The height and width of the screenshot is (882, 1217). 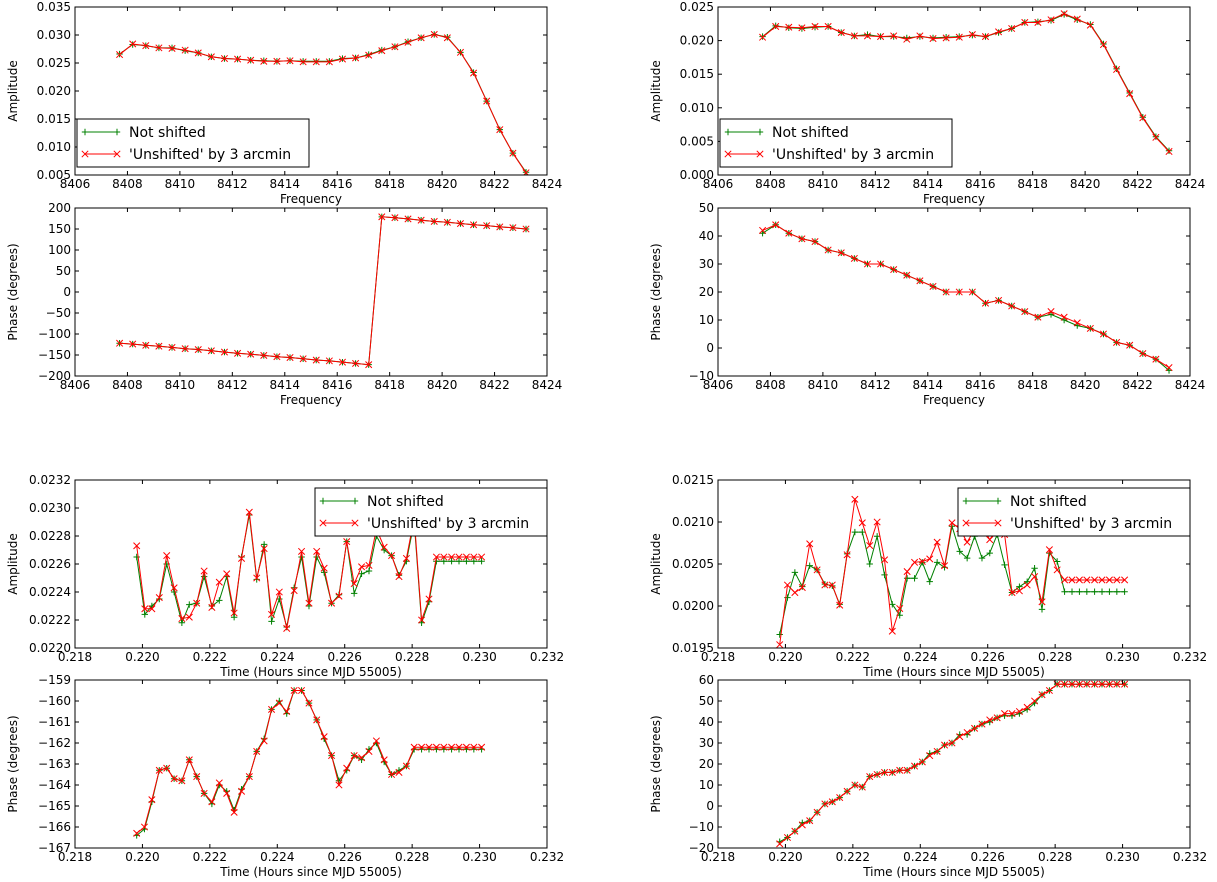 What do you see at coordinates (785, 657) in the screenshot?
I see `x-tick-label: 0.220` at bounding box center [785, 657].